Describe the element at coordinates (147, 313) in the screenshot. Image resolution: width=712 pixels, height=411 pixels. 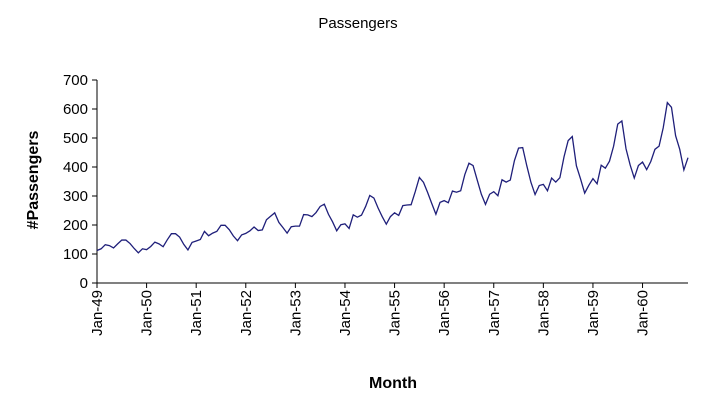
I see `x-tick-label: Jan-50` at that location.